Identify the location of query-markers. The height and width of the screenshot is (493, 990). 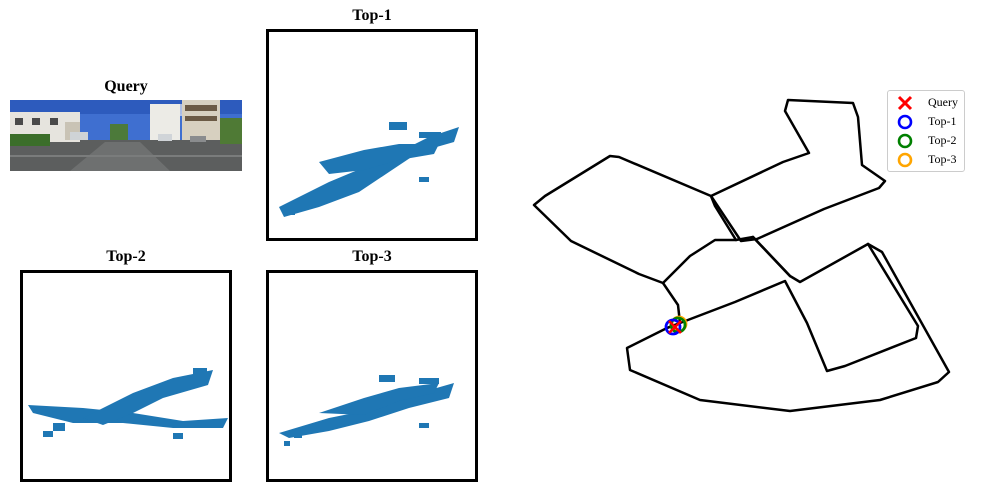
(676, 325).